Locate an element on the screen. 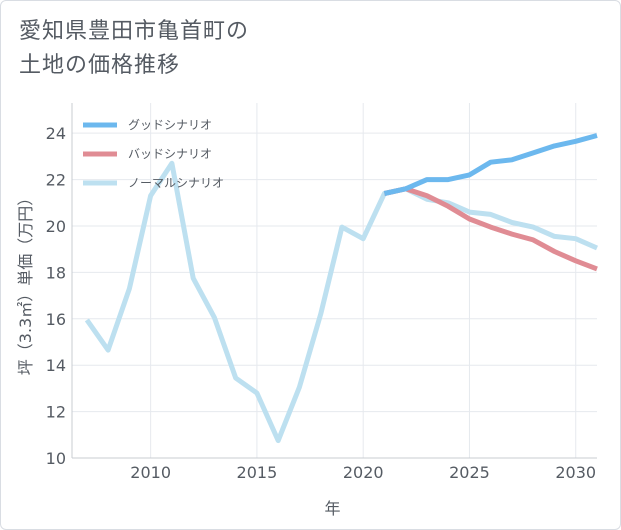 This screenshot has height=530, width=621. y-tick-label-22: 22 is located at coordinates (56, 180).